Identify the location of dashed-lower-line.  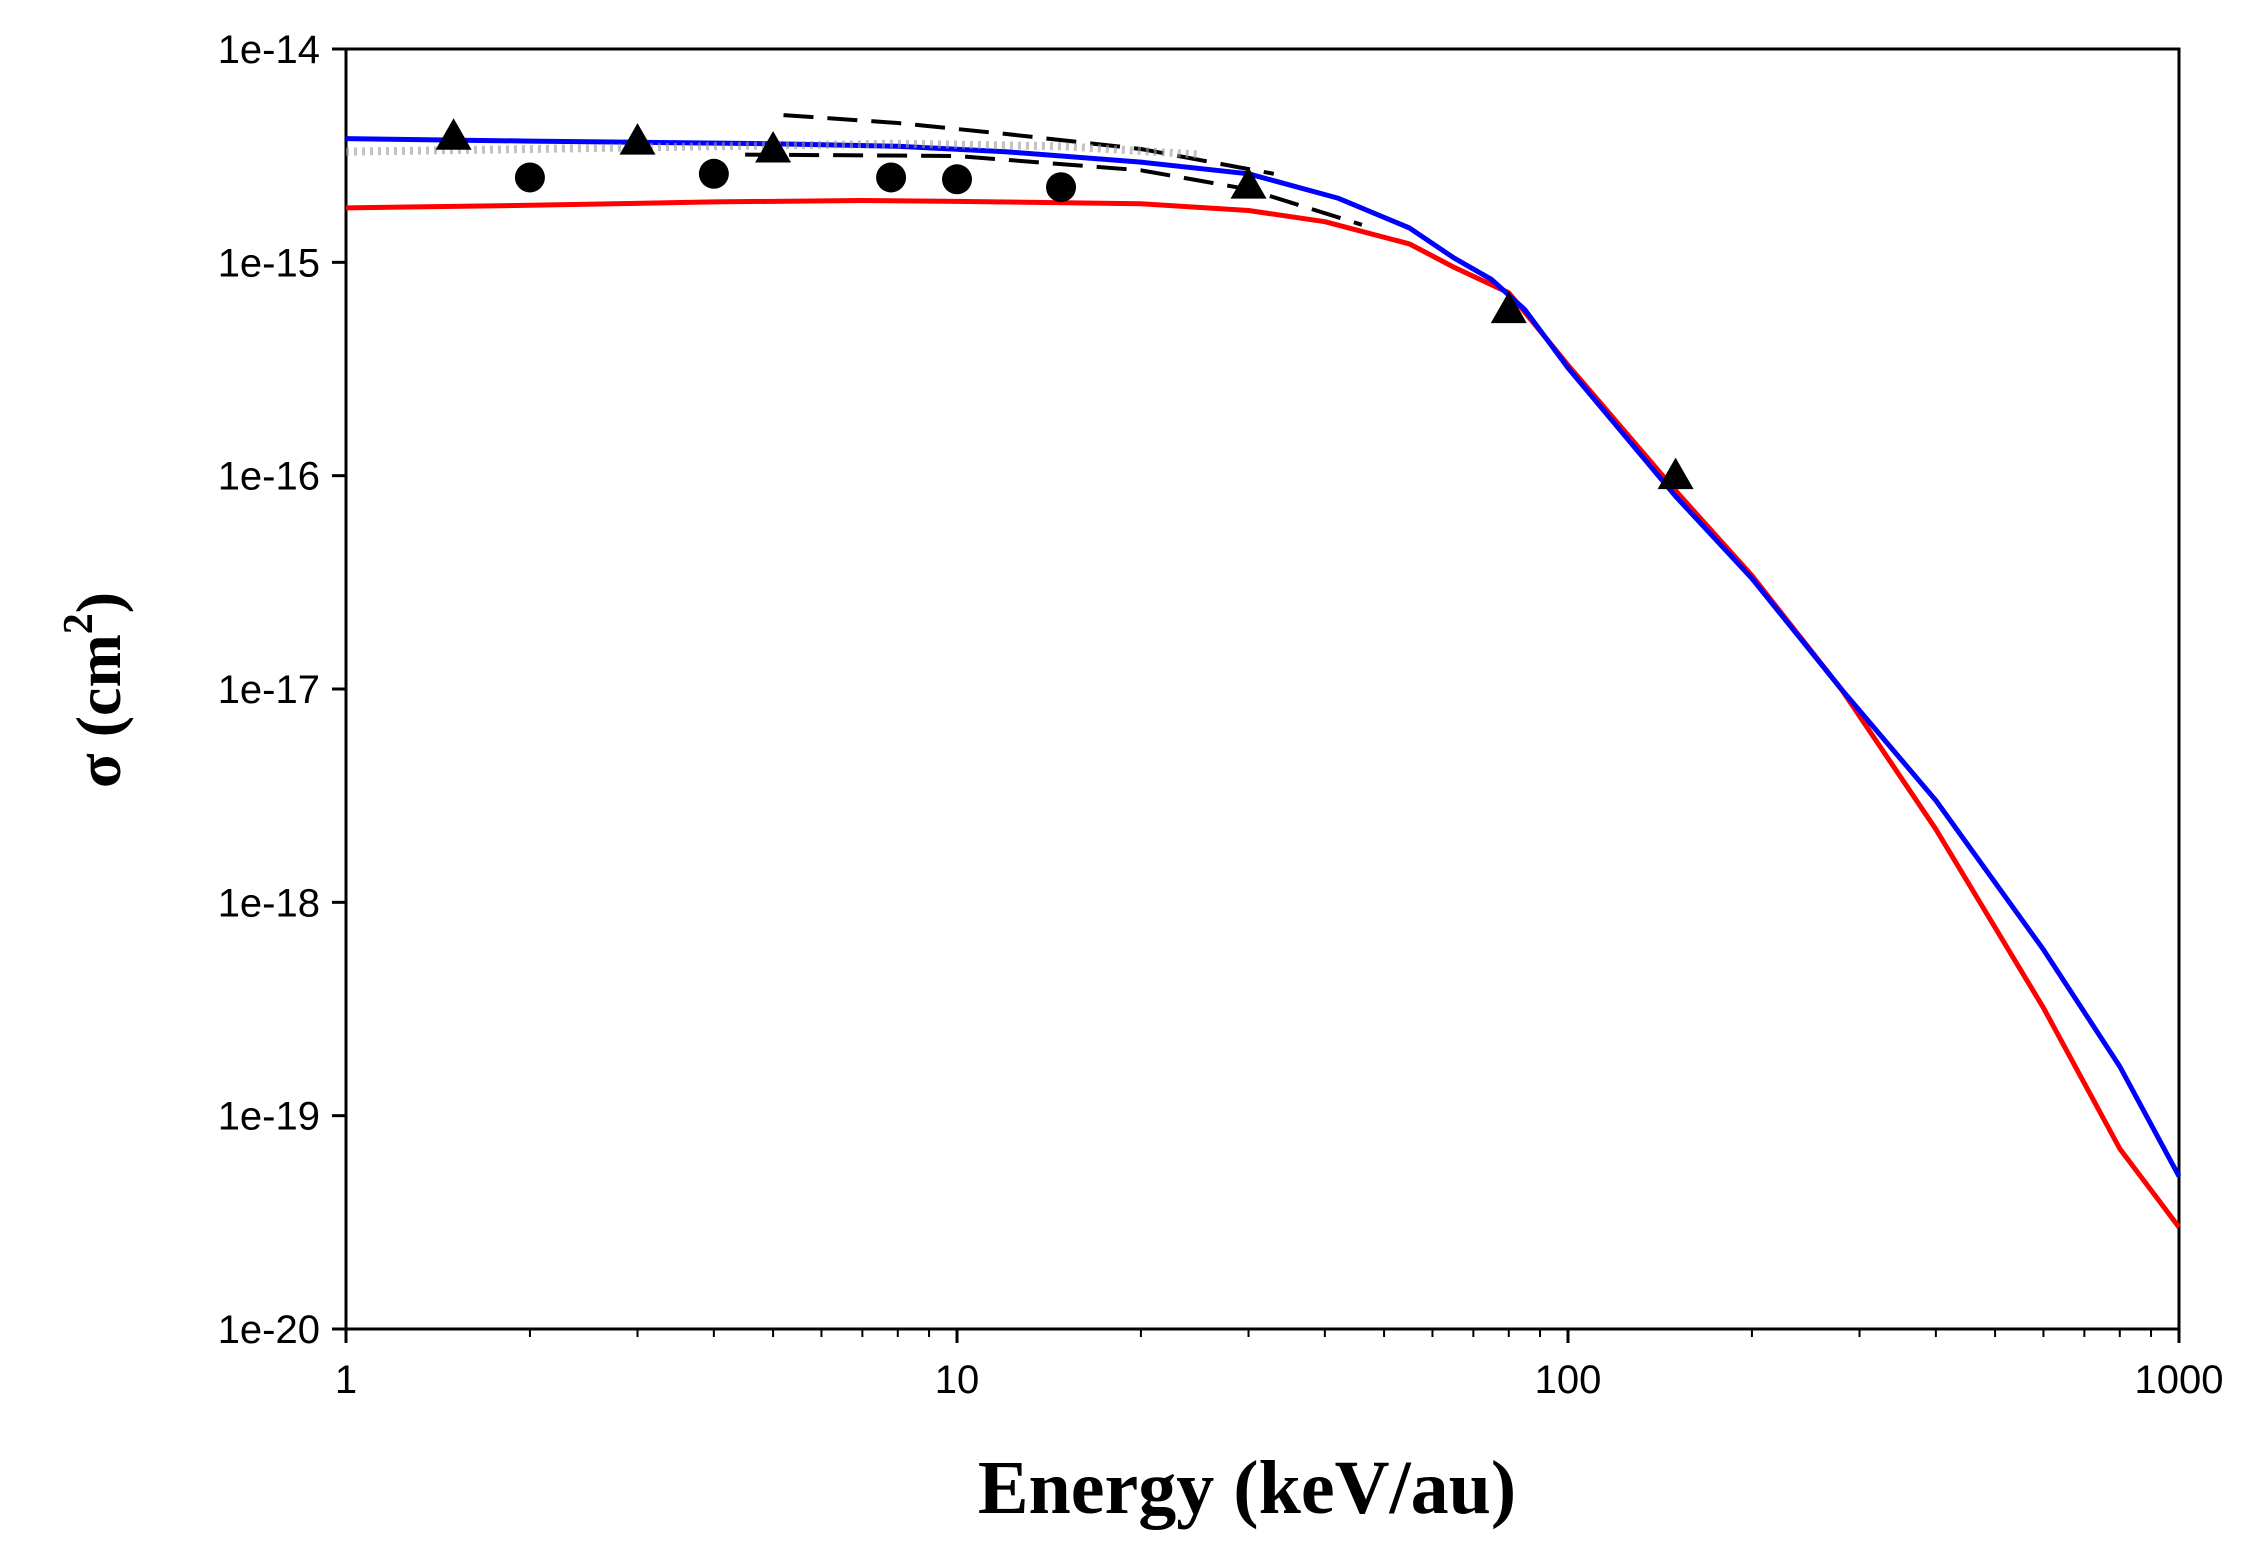
(1054, 189).